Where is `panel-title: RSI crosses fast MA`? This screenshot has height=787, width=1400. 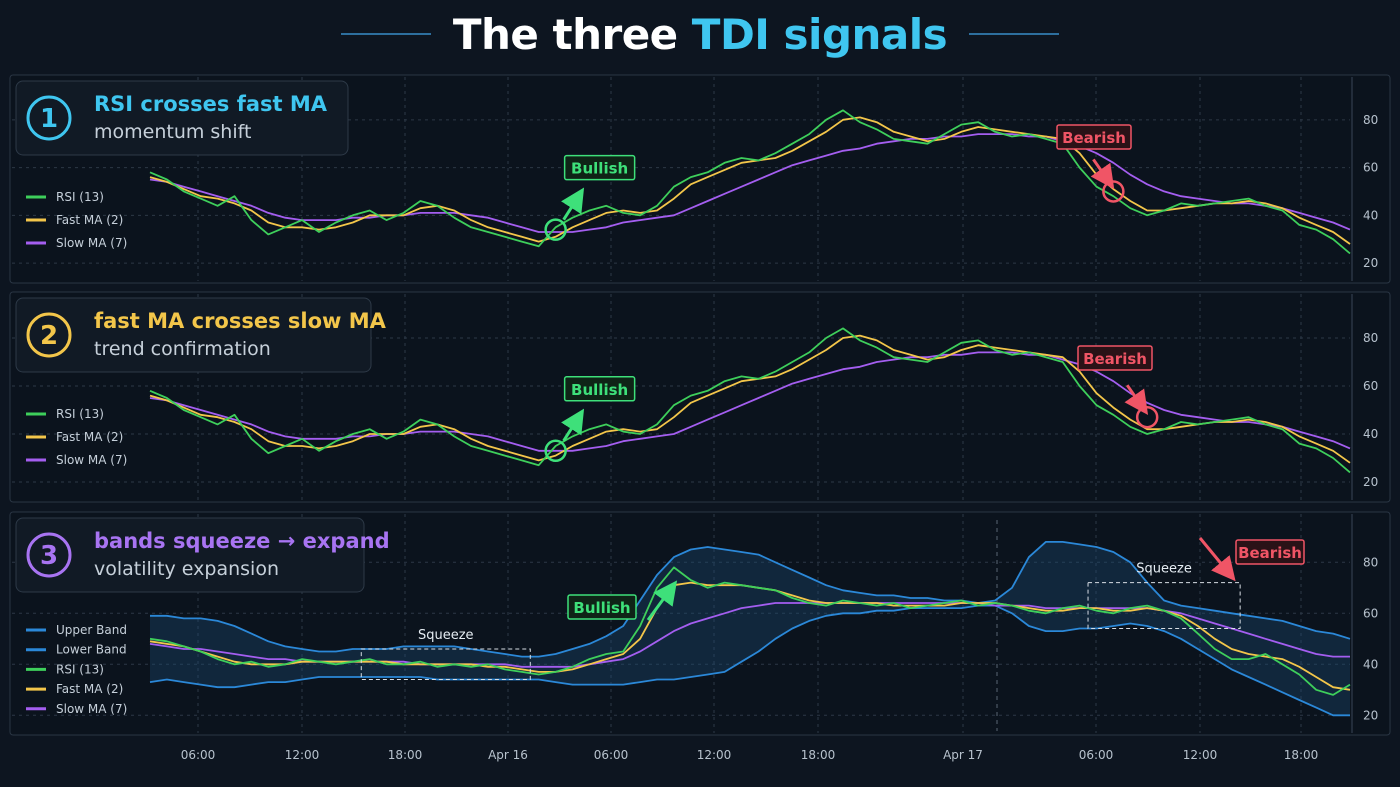 panel-title: RSI crosses fast MA is located at coordinates (211, 104).